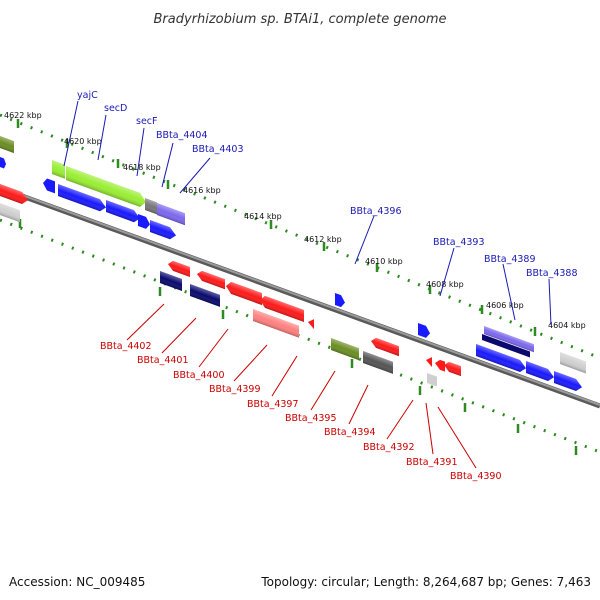 Image resolution: width=600 pixels, height=600 pixels. Describe the element at coordinates (476, 476) in the screenshot. I see `gene-label: BBta_4390` at that location.